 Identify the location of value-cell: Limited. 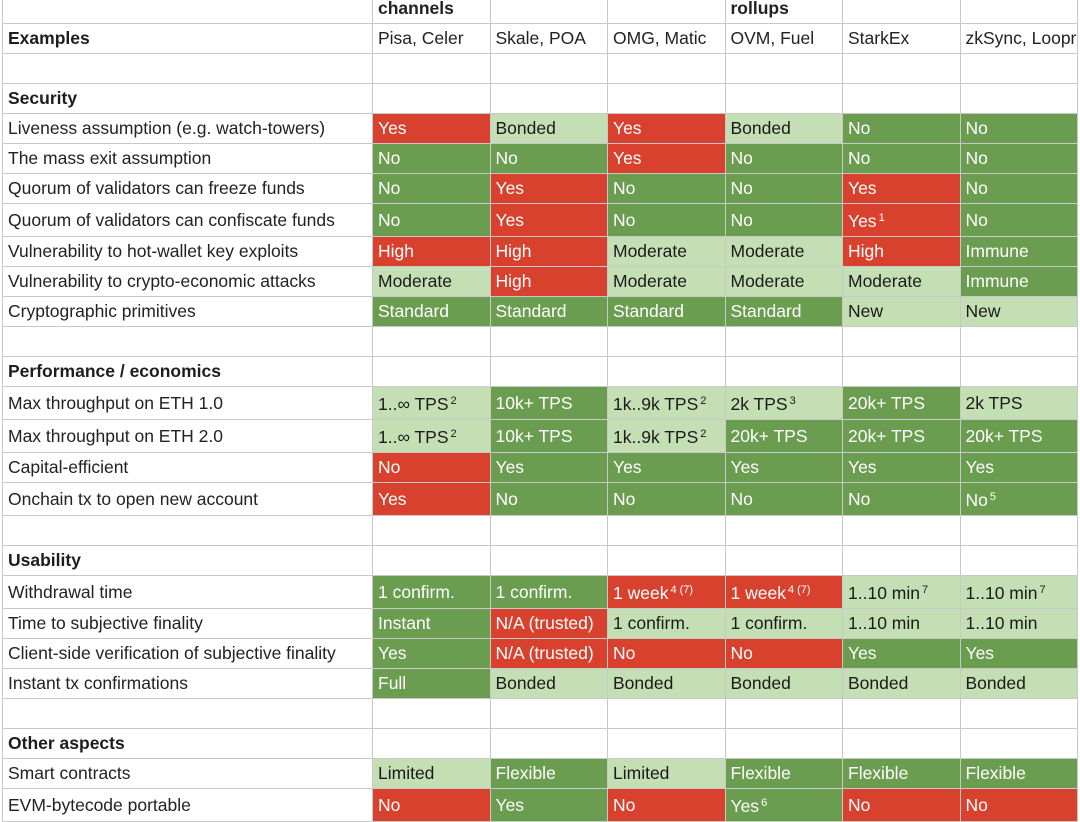
(431, 773).